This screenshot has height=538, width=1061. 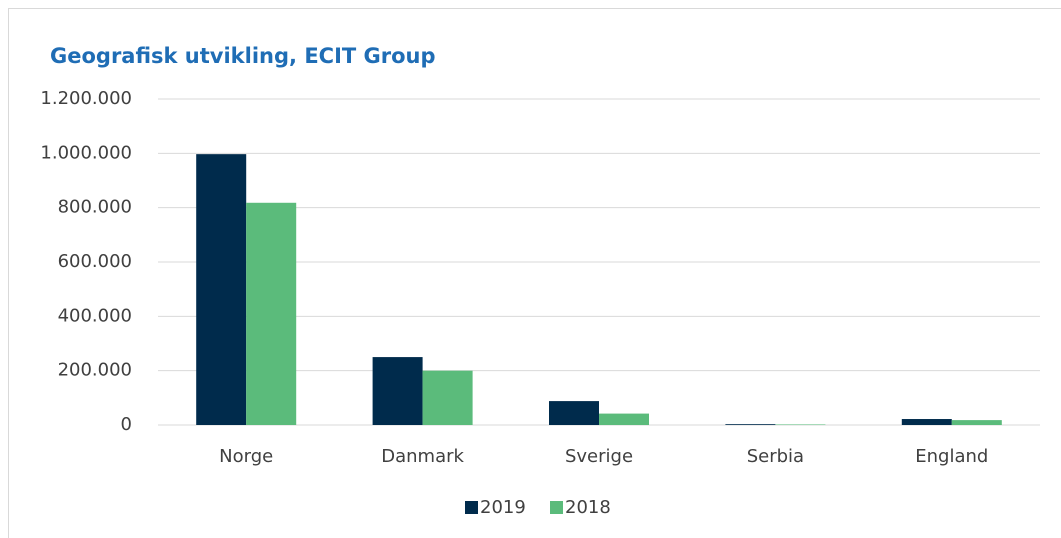 What do you see at coordinates (95, 315) in the screenshot?
I see `y-tick-label: 400.000` at bounding box center [95, 315].